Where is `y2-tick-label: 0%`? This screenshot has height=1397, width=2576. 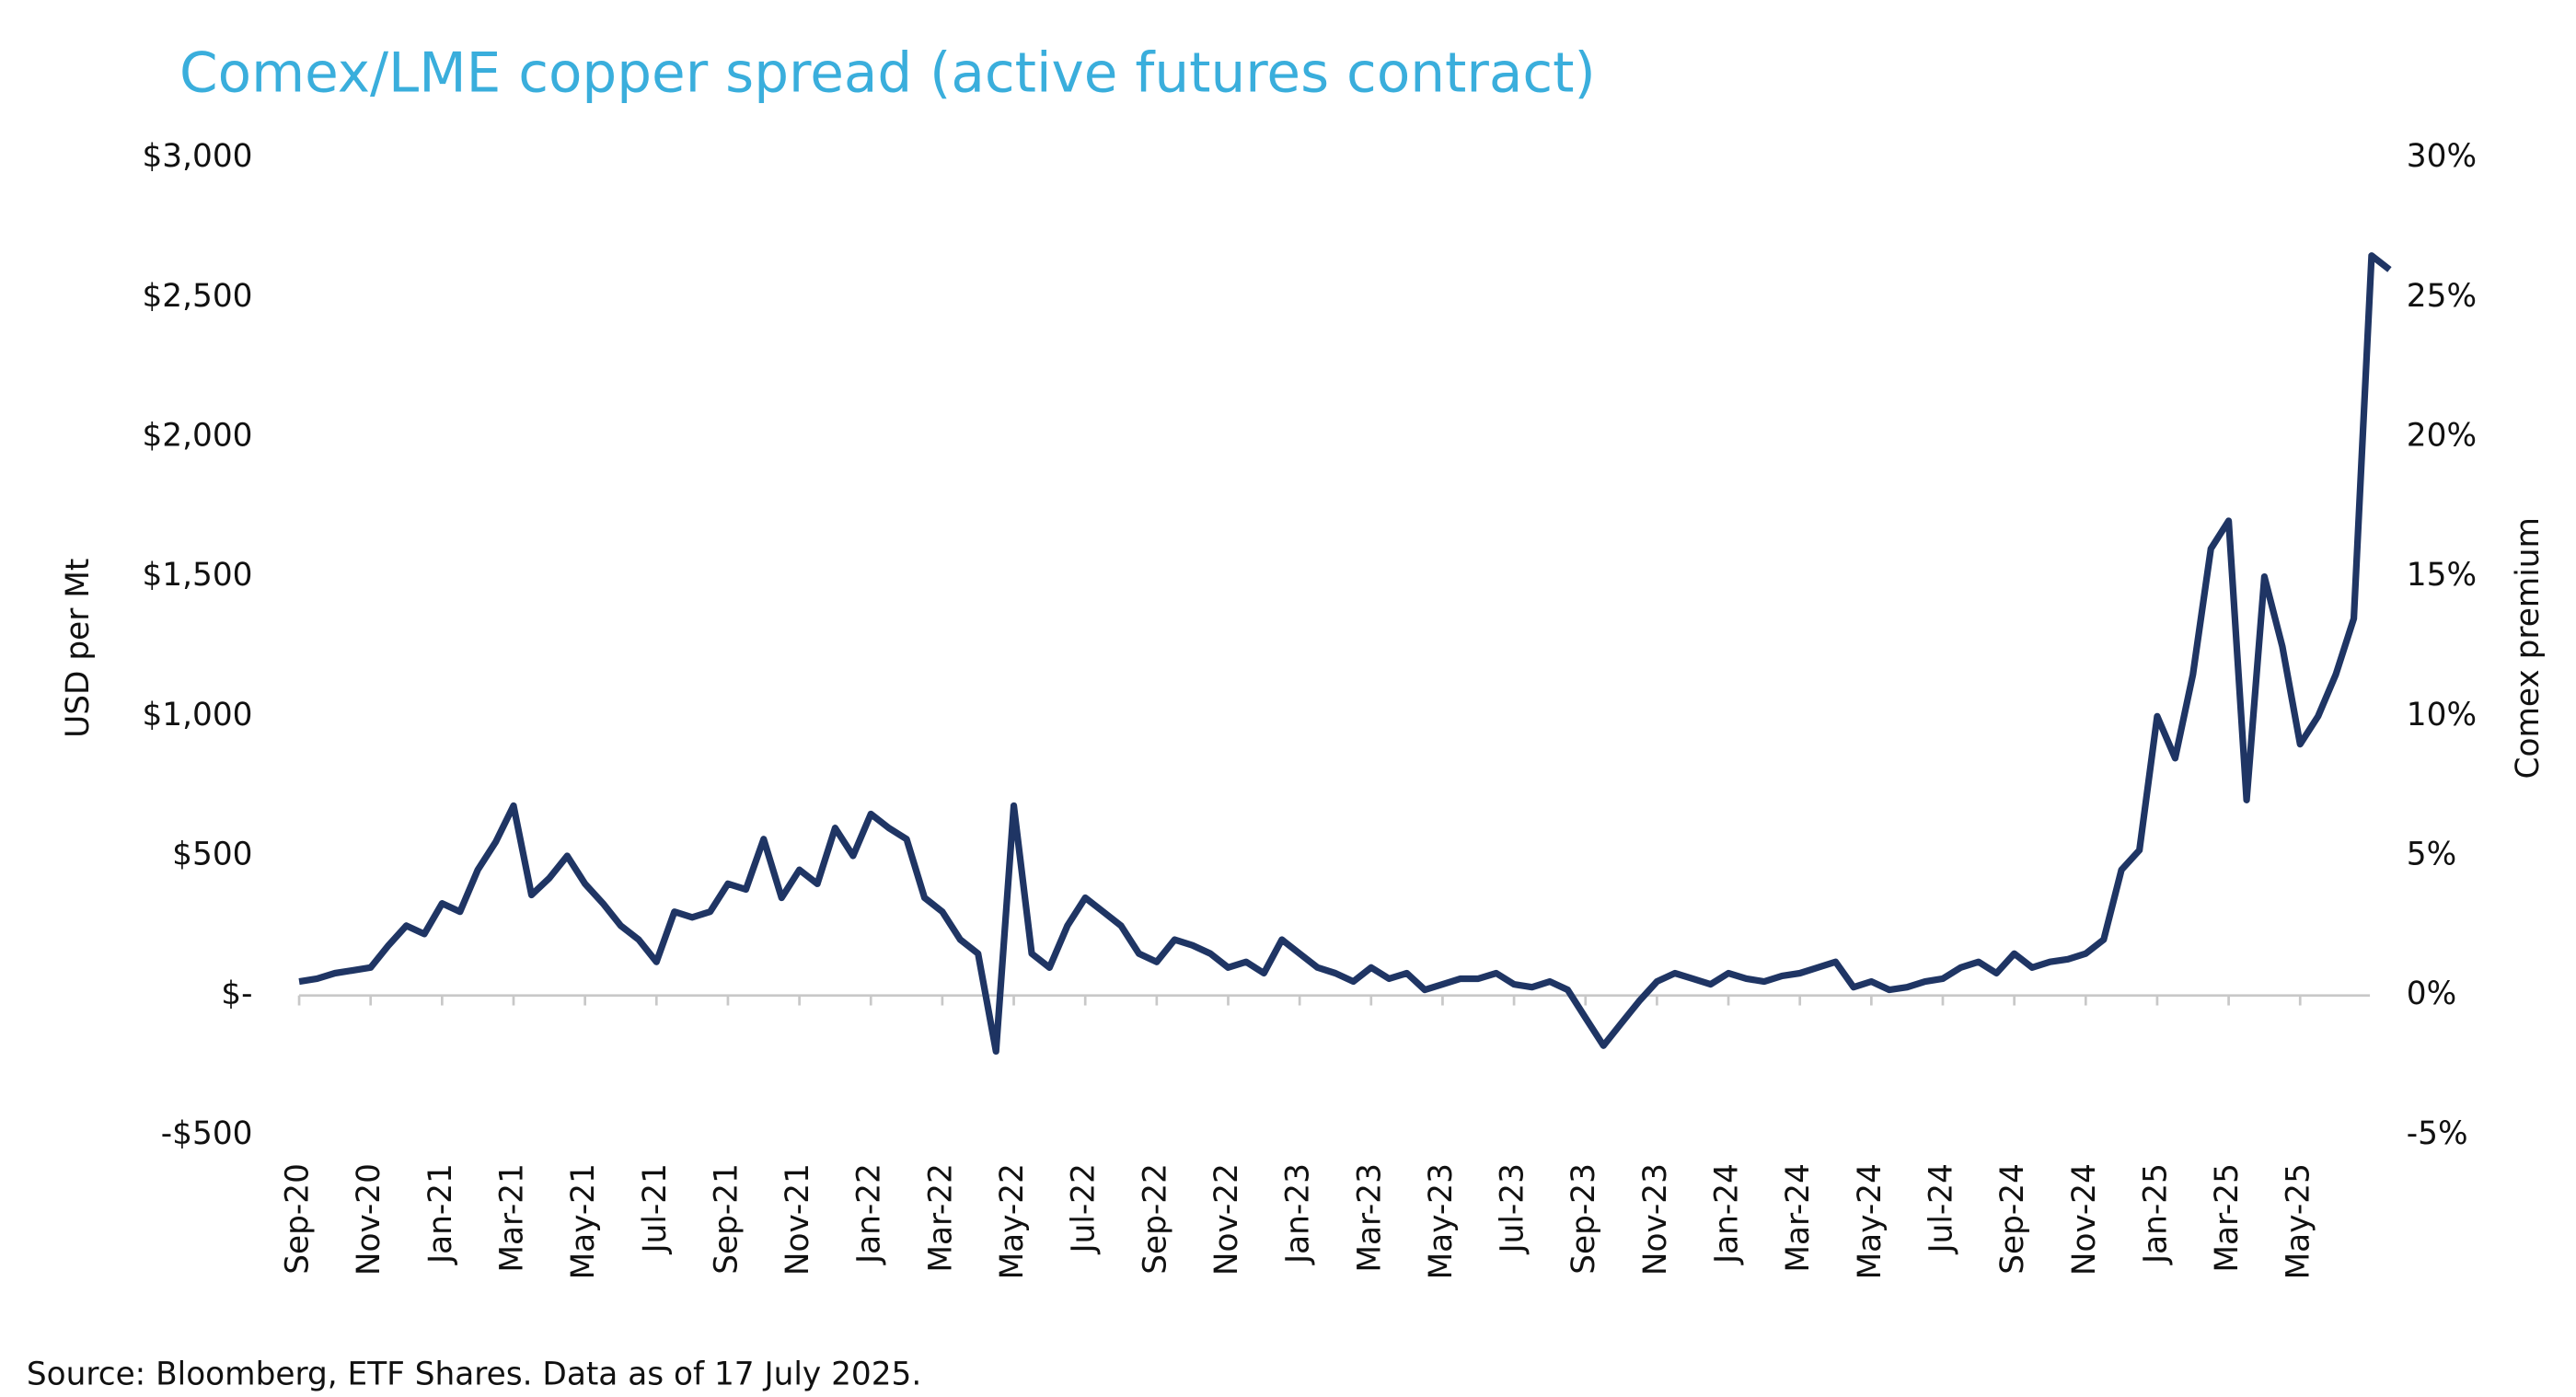
y2-tick-label: 0% is located at coordinates (2431, 994).